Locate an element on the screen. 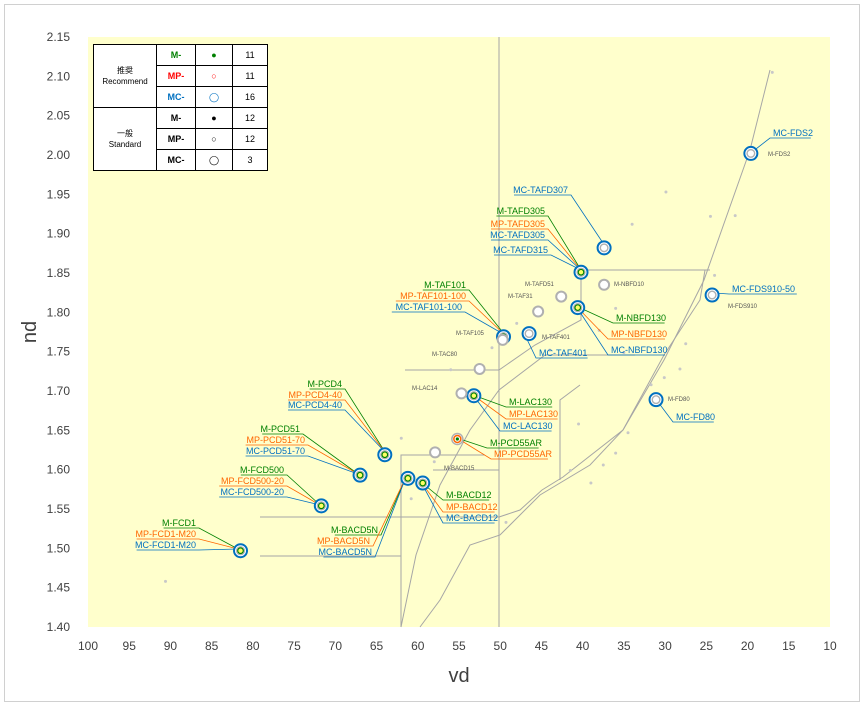 This screenshot has height=708, width=866. y-tick-label: 1.75 is located at coordinates (59, 352).